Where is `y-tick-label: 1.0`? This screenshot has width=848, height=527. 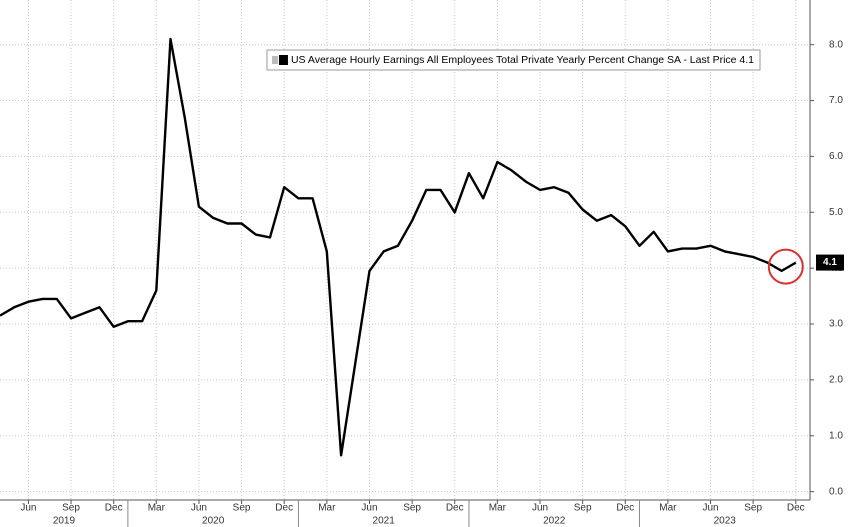 y-tick-label: 1.0 is located at coordinates (836, 435).